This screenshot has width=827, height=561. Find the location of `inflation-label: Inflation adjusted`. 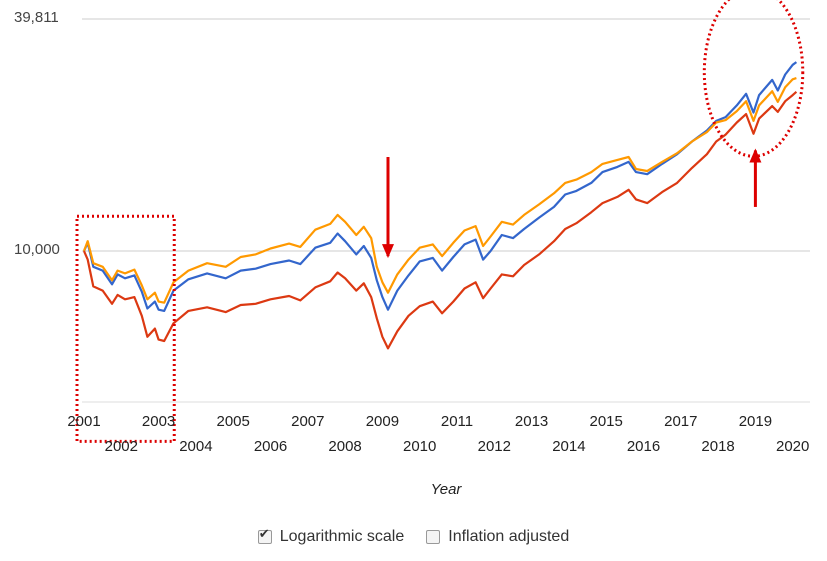

inflation-label: Inflation adjusted is located at coordinates (509, 536).